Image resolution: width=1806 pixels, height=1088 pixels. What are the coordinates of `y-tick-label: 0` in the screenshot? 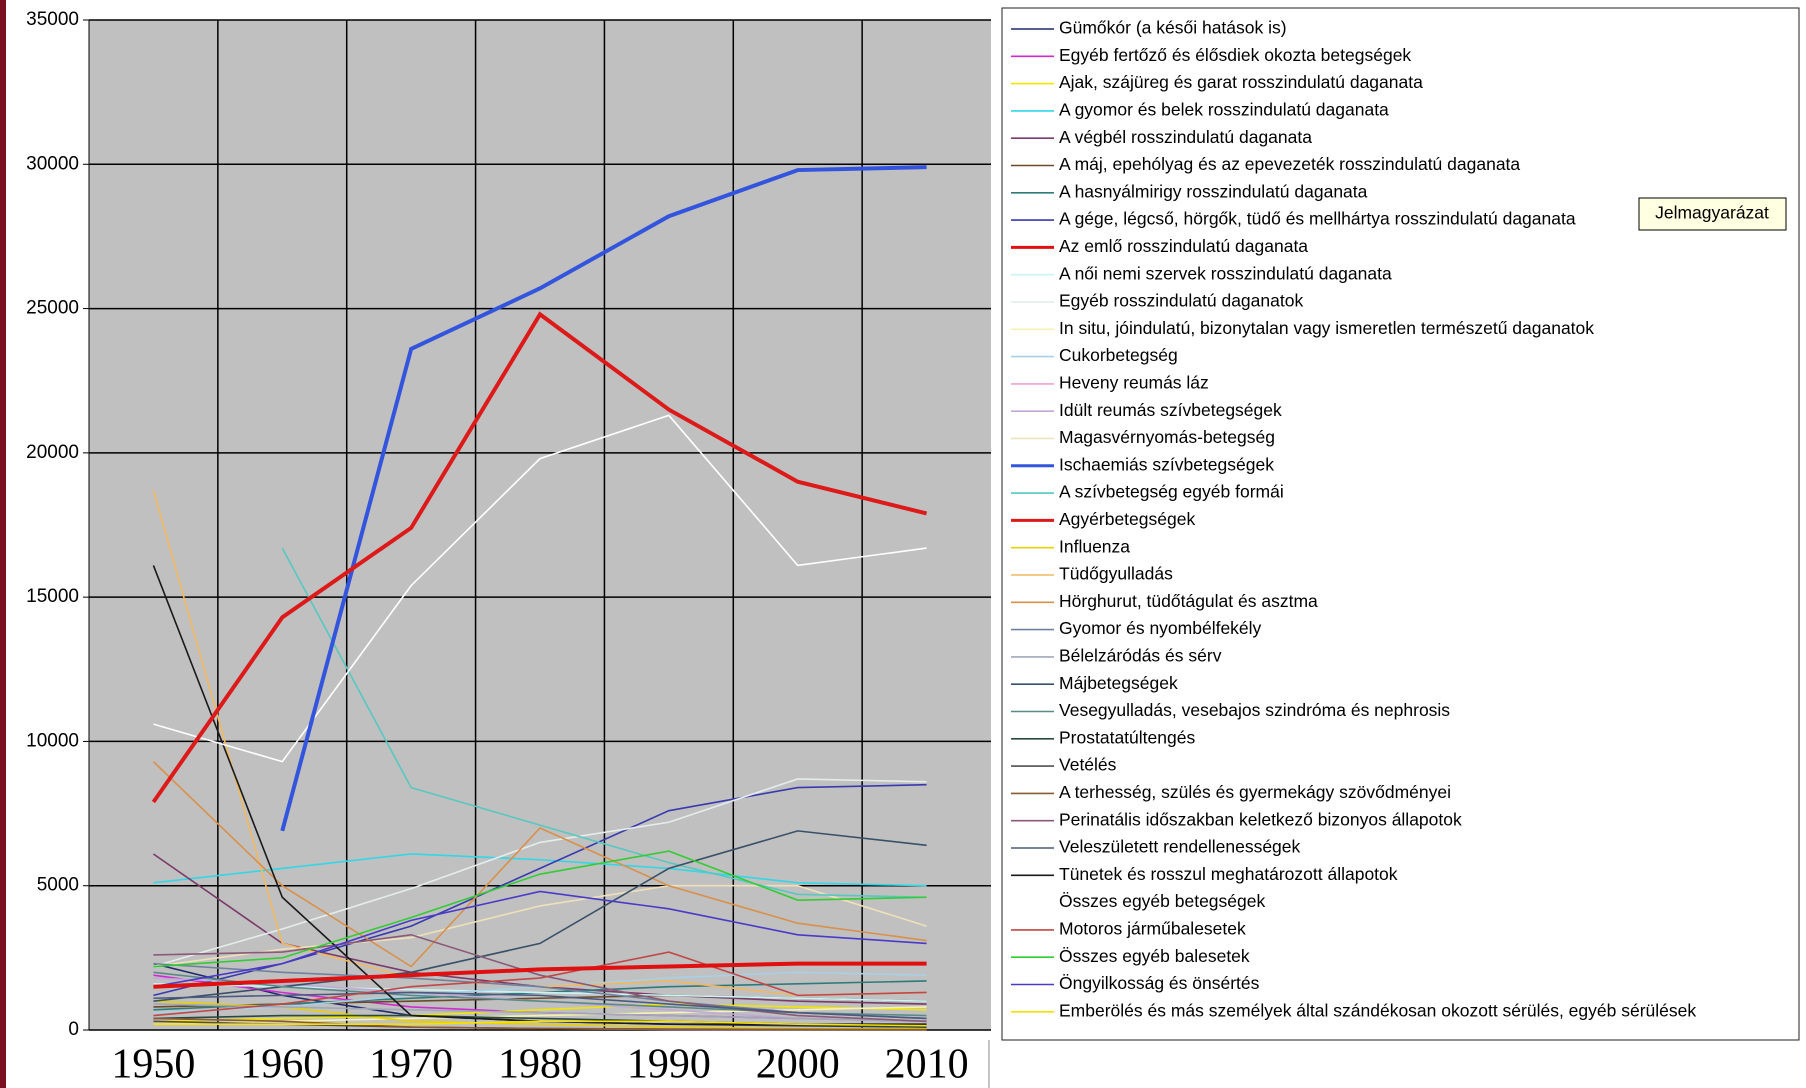 It's located at (73, 1029).